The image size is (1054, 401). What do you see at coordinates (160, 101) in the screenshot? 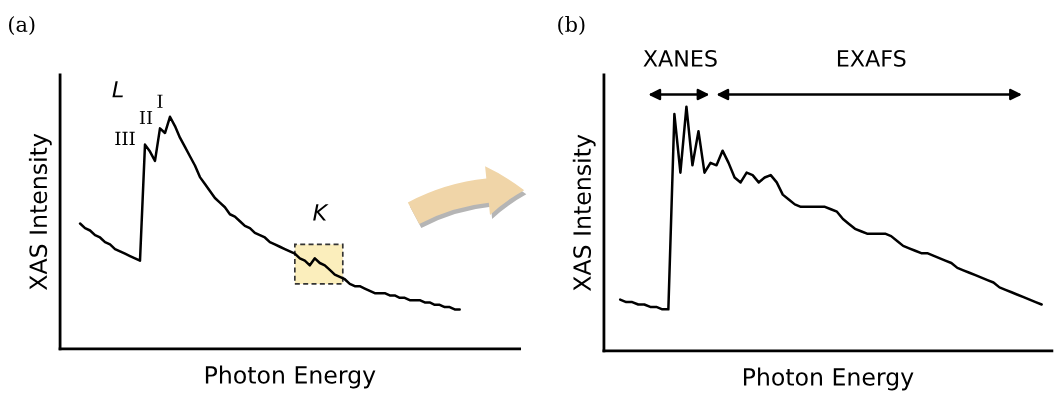
I see `text: I` at bounding box center [160, 101].